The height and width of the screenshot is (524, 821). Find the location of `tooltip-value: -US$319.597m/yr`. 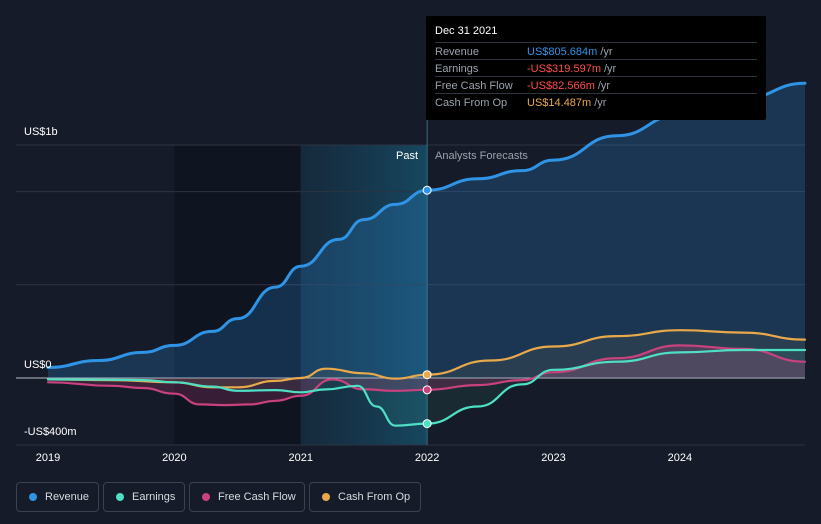

tooltip-value: -US$319.597m/yr is located at coordinates (571, 69).